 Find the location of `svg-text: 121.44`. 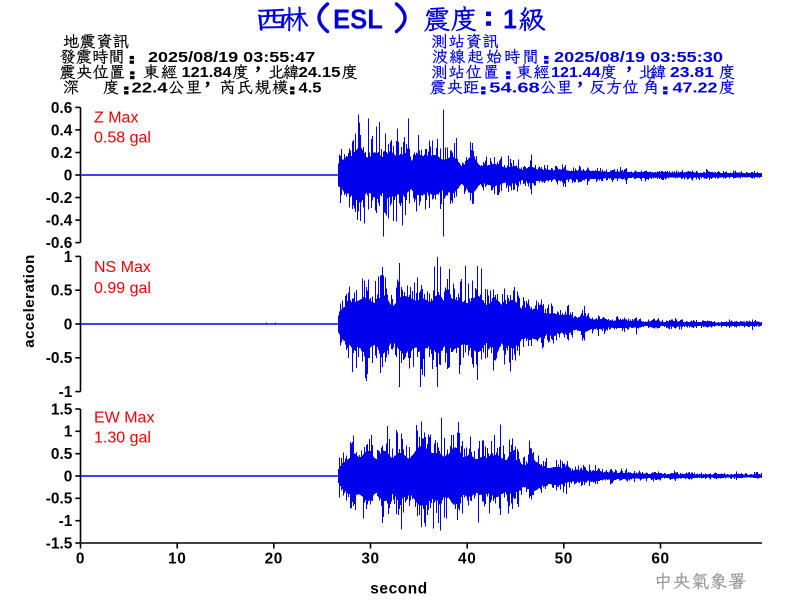

svg-text: 121.44 is located at coordinates (576, 72).